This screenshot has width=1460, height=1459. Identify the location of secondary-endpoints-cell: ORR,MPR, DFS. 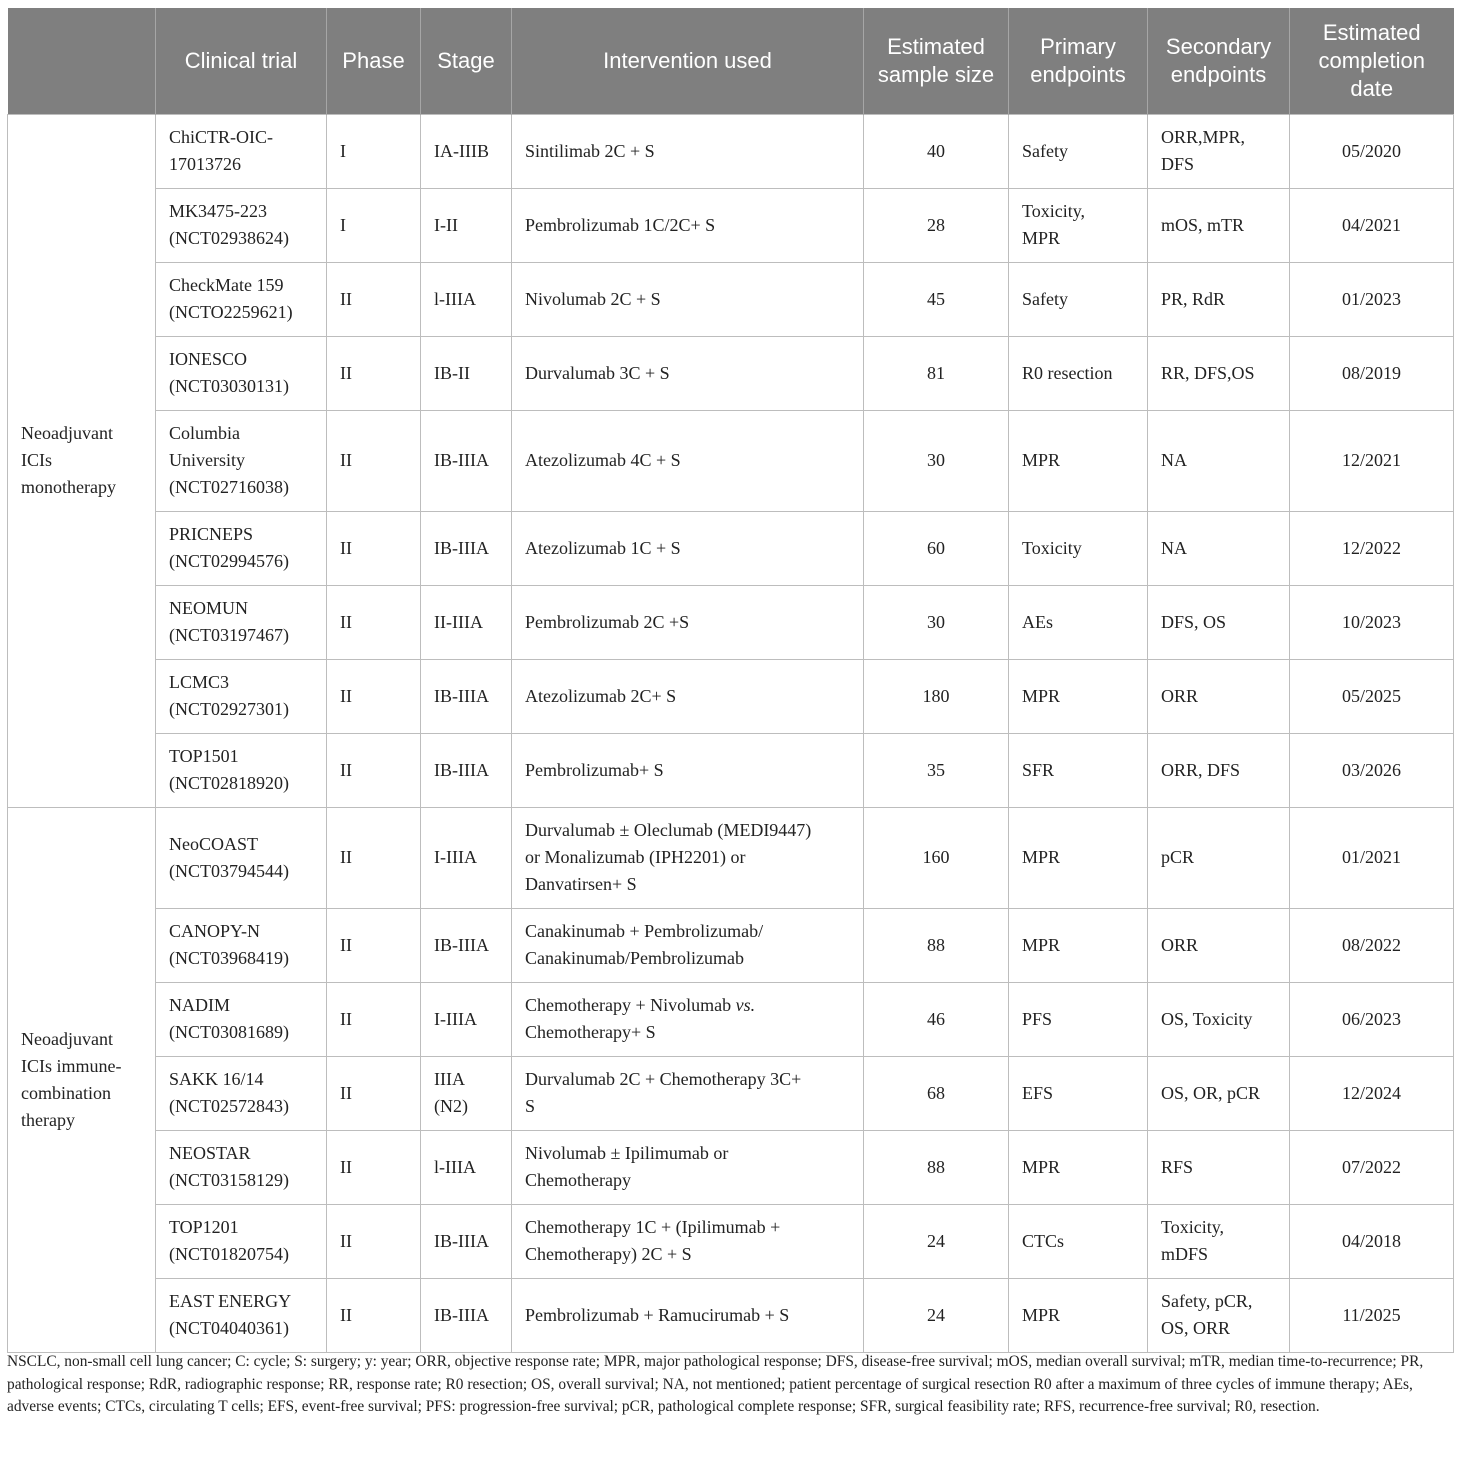
(1218, 151).